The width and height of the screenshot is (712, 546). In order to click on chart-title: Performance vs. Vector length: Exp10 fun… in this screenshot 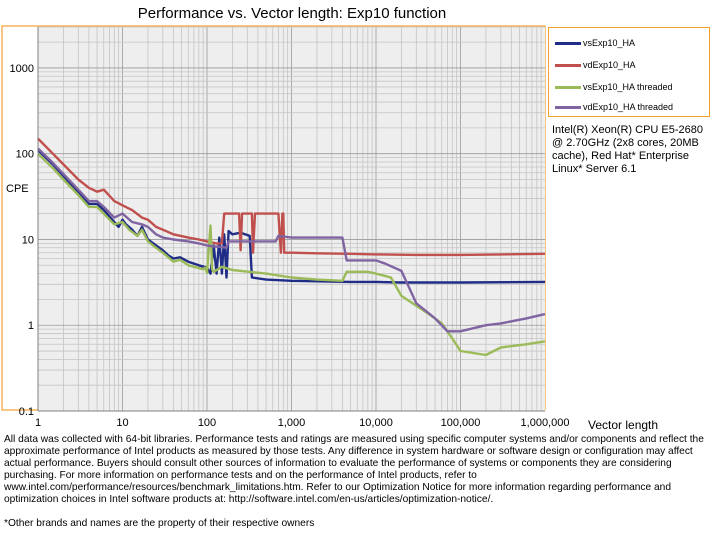, I will do `click(292, 13)`.